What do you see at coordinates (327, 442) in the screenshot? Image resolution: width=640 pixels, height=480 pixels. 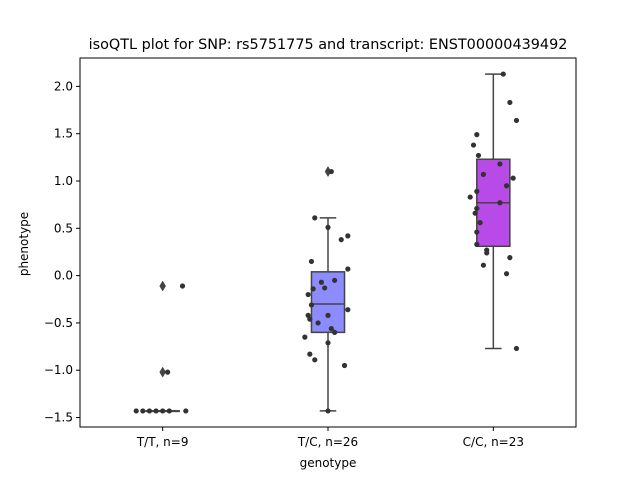 I see `x-tick-label-1: T/C, n=26` at bounding box center [327, 442].